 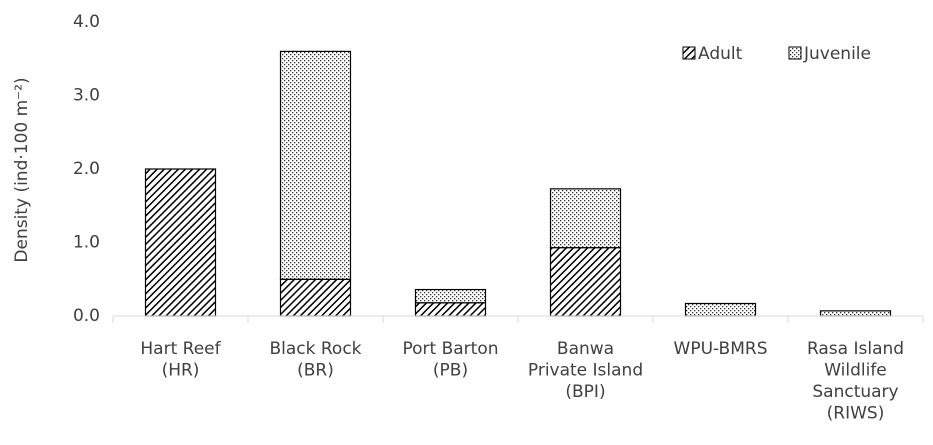 What do you see at coordinates (585, 349) in the screenshot?
I see `x-tick-label: Banwa` at bounding box center [585, 349].